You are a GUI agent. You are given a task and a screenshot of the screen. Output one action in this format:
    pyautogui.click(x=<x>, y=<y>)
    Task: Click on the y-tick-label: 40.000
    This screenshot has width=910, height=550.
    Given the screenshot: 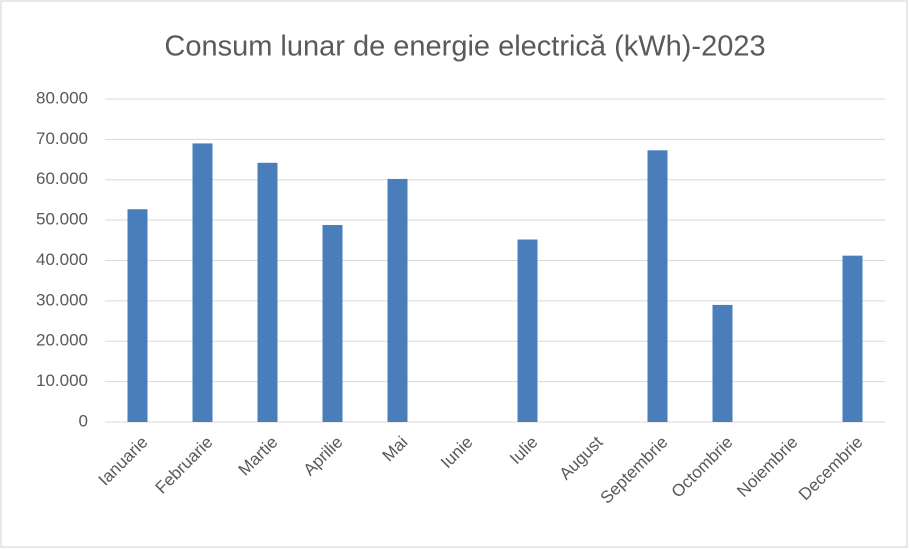 What is the action you would take?
    pyautogui.click(x=62, y=259)
    